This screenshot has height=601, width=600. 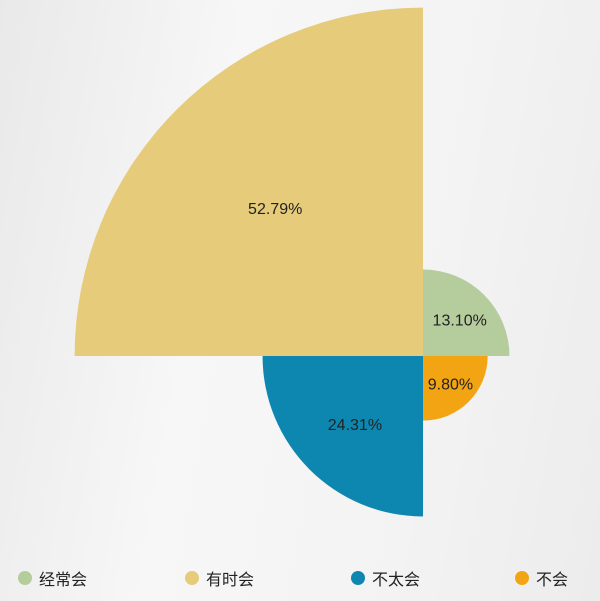 I want to click on legend-label: 有时会, so click(x=230, y=579).